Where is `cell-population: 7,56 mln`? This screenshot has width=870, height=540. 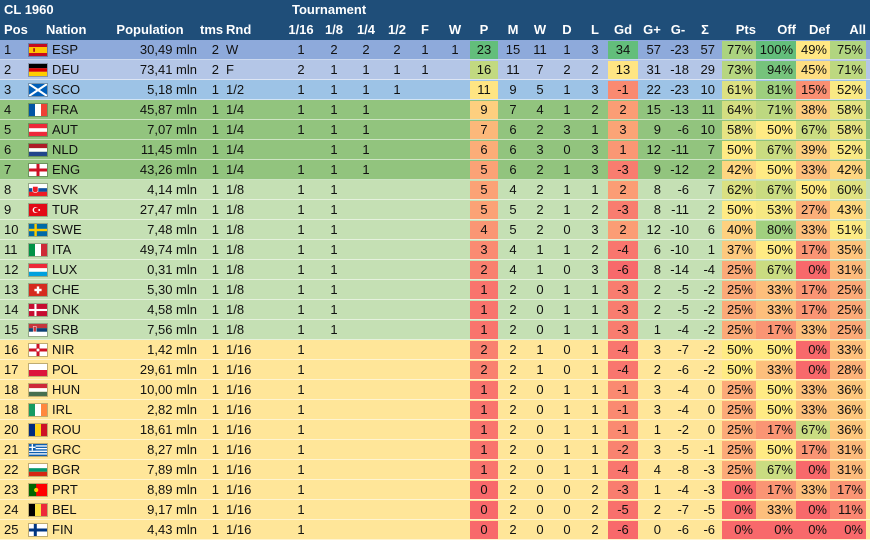
cell-population: 7,56 mln is located at coordinates (172, 329).